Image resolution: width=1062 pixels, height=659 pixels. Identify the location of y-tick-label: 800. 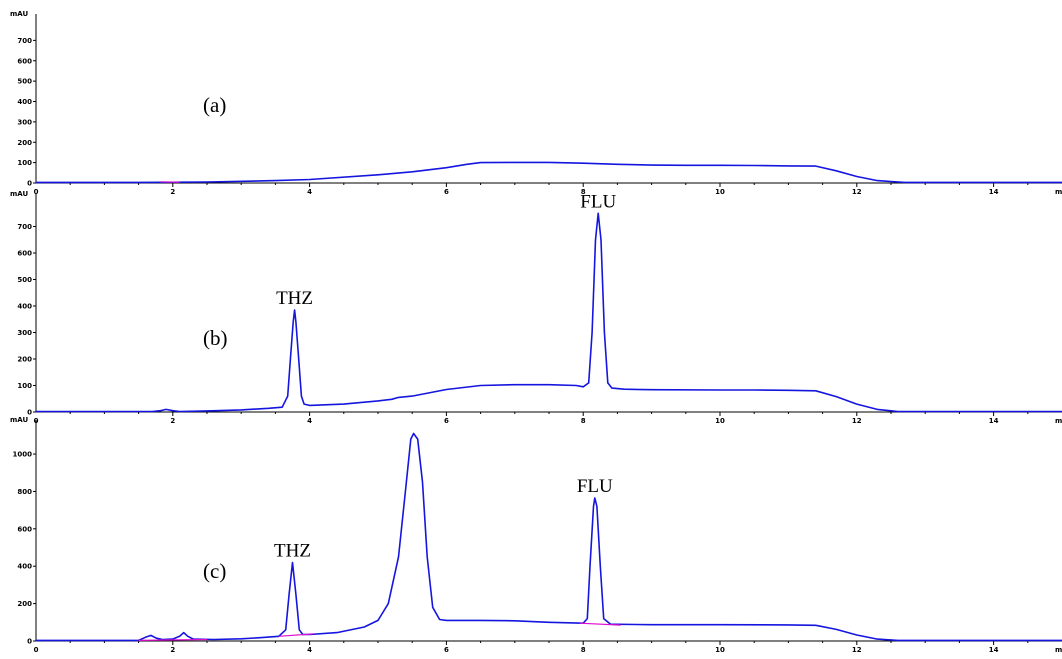
(24, 492).